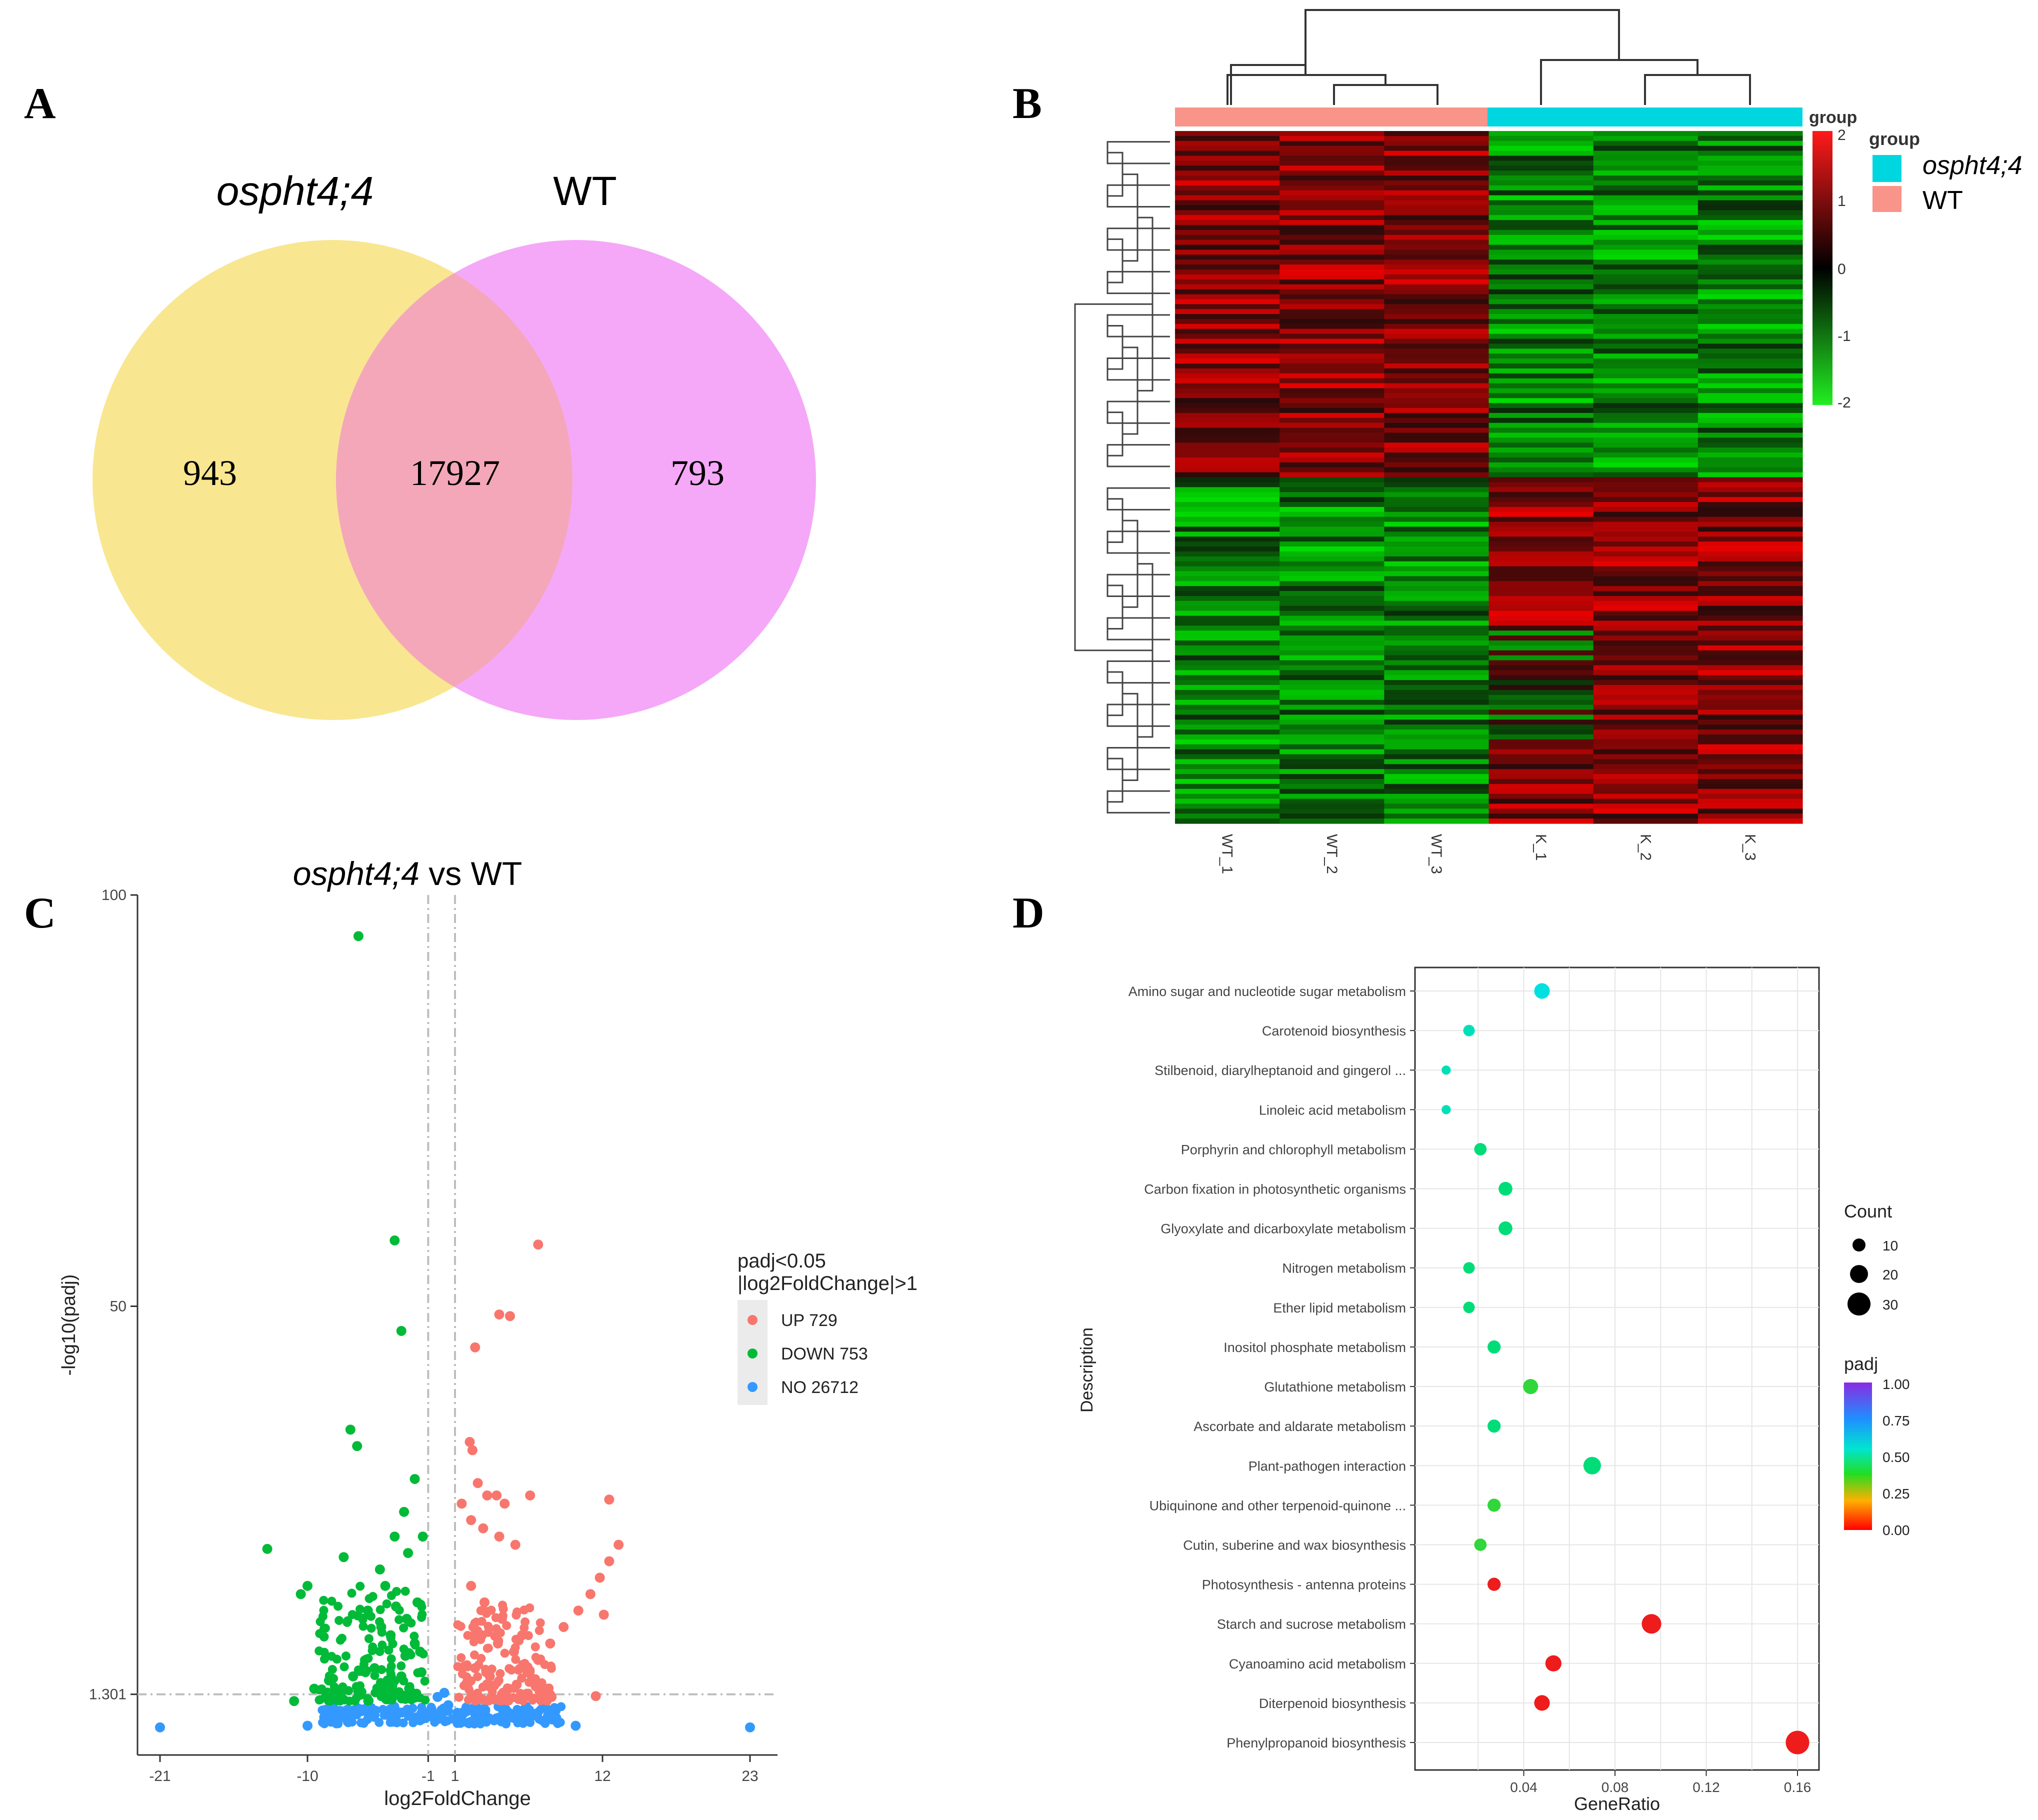 The image size is (2038, 1820). I want to click on legend-label-ospht: ospht4;4, so click(1972, 165).